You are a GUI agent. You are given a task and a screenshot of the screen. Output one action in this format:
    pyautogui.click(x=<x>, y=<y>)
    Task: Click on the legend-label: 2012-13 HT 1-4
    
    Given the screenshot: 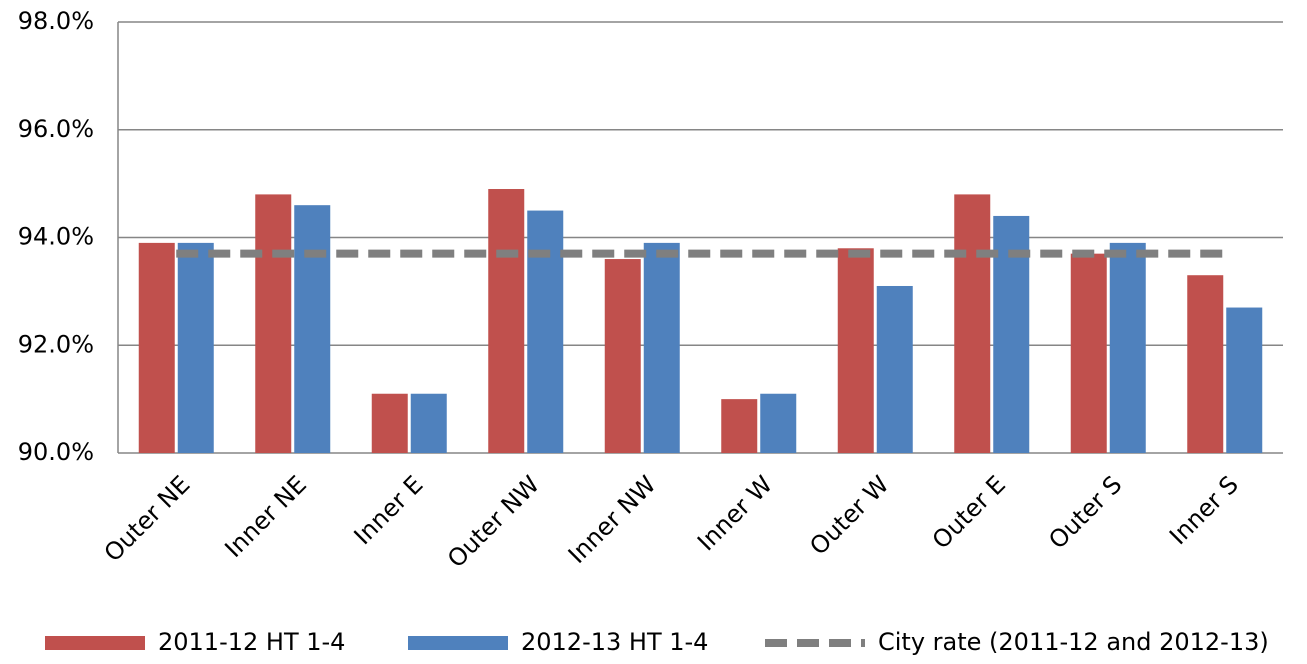 What is the action you would take?
    pyautogui.click(x=614, y=642)
    